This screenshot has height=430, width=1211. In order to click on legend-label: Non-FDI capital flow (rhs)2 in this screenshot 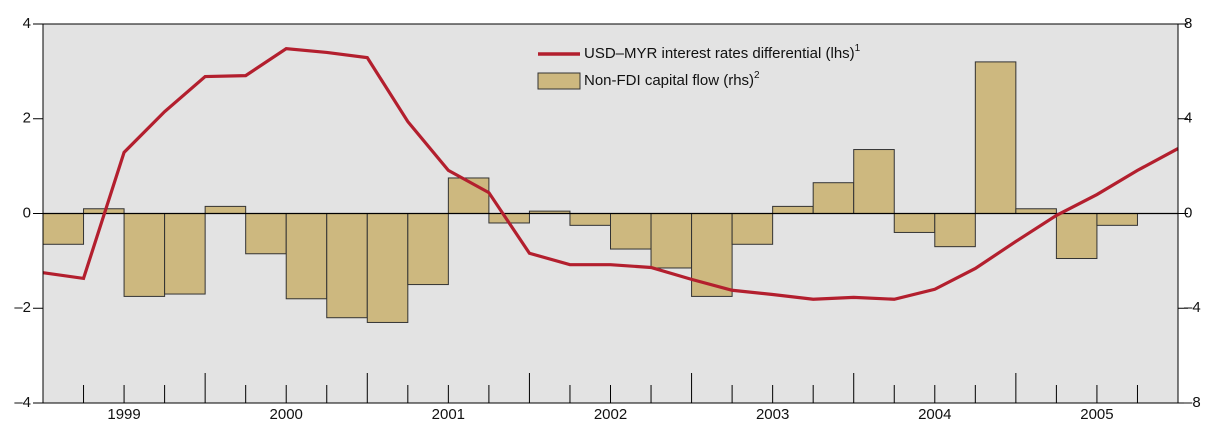, I will do `click(672, 79)`.